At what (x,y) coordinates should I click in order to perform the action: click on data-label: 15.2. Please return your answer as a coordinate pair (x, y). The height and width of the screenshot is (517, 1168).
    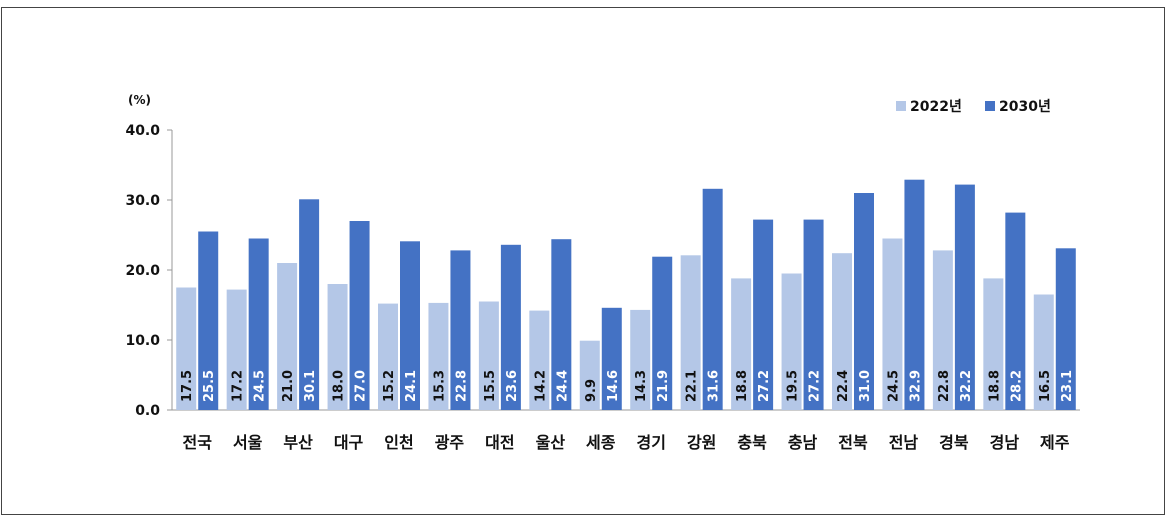
    Looking at the image, I should click on (389, 386).